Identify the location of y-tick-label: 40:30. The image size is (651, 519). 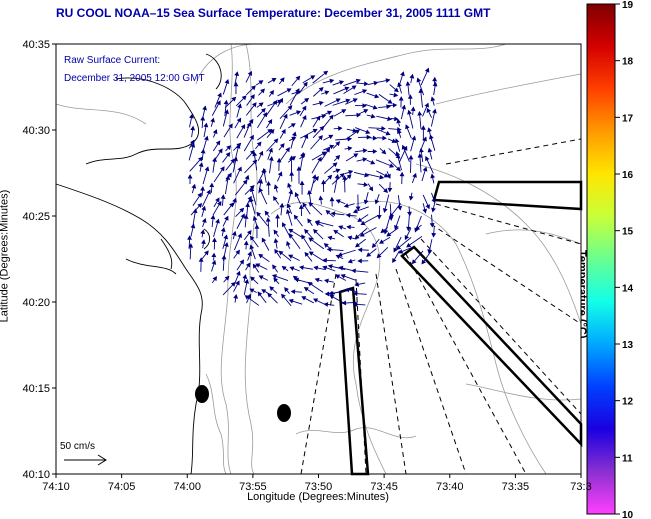
(36, 131).